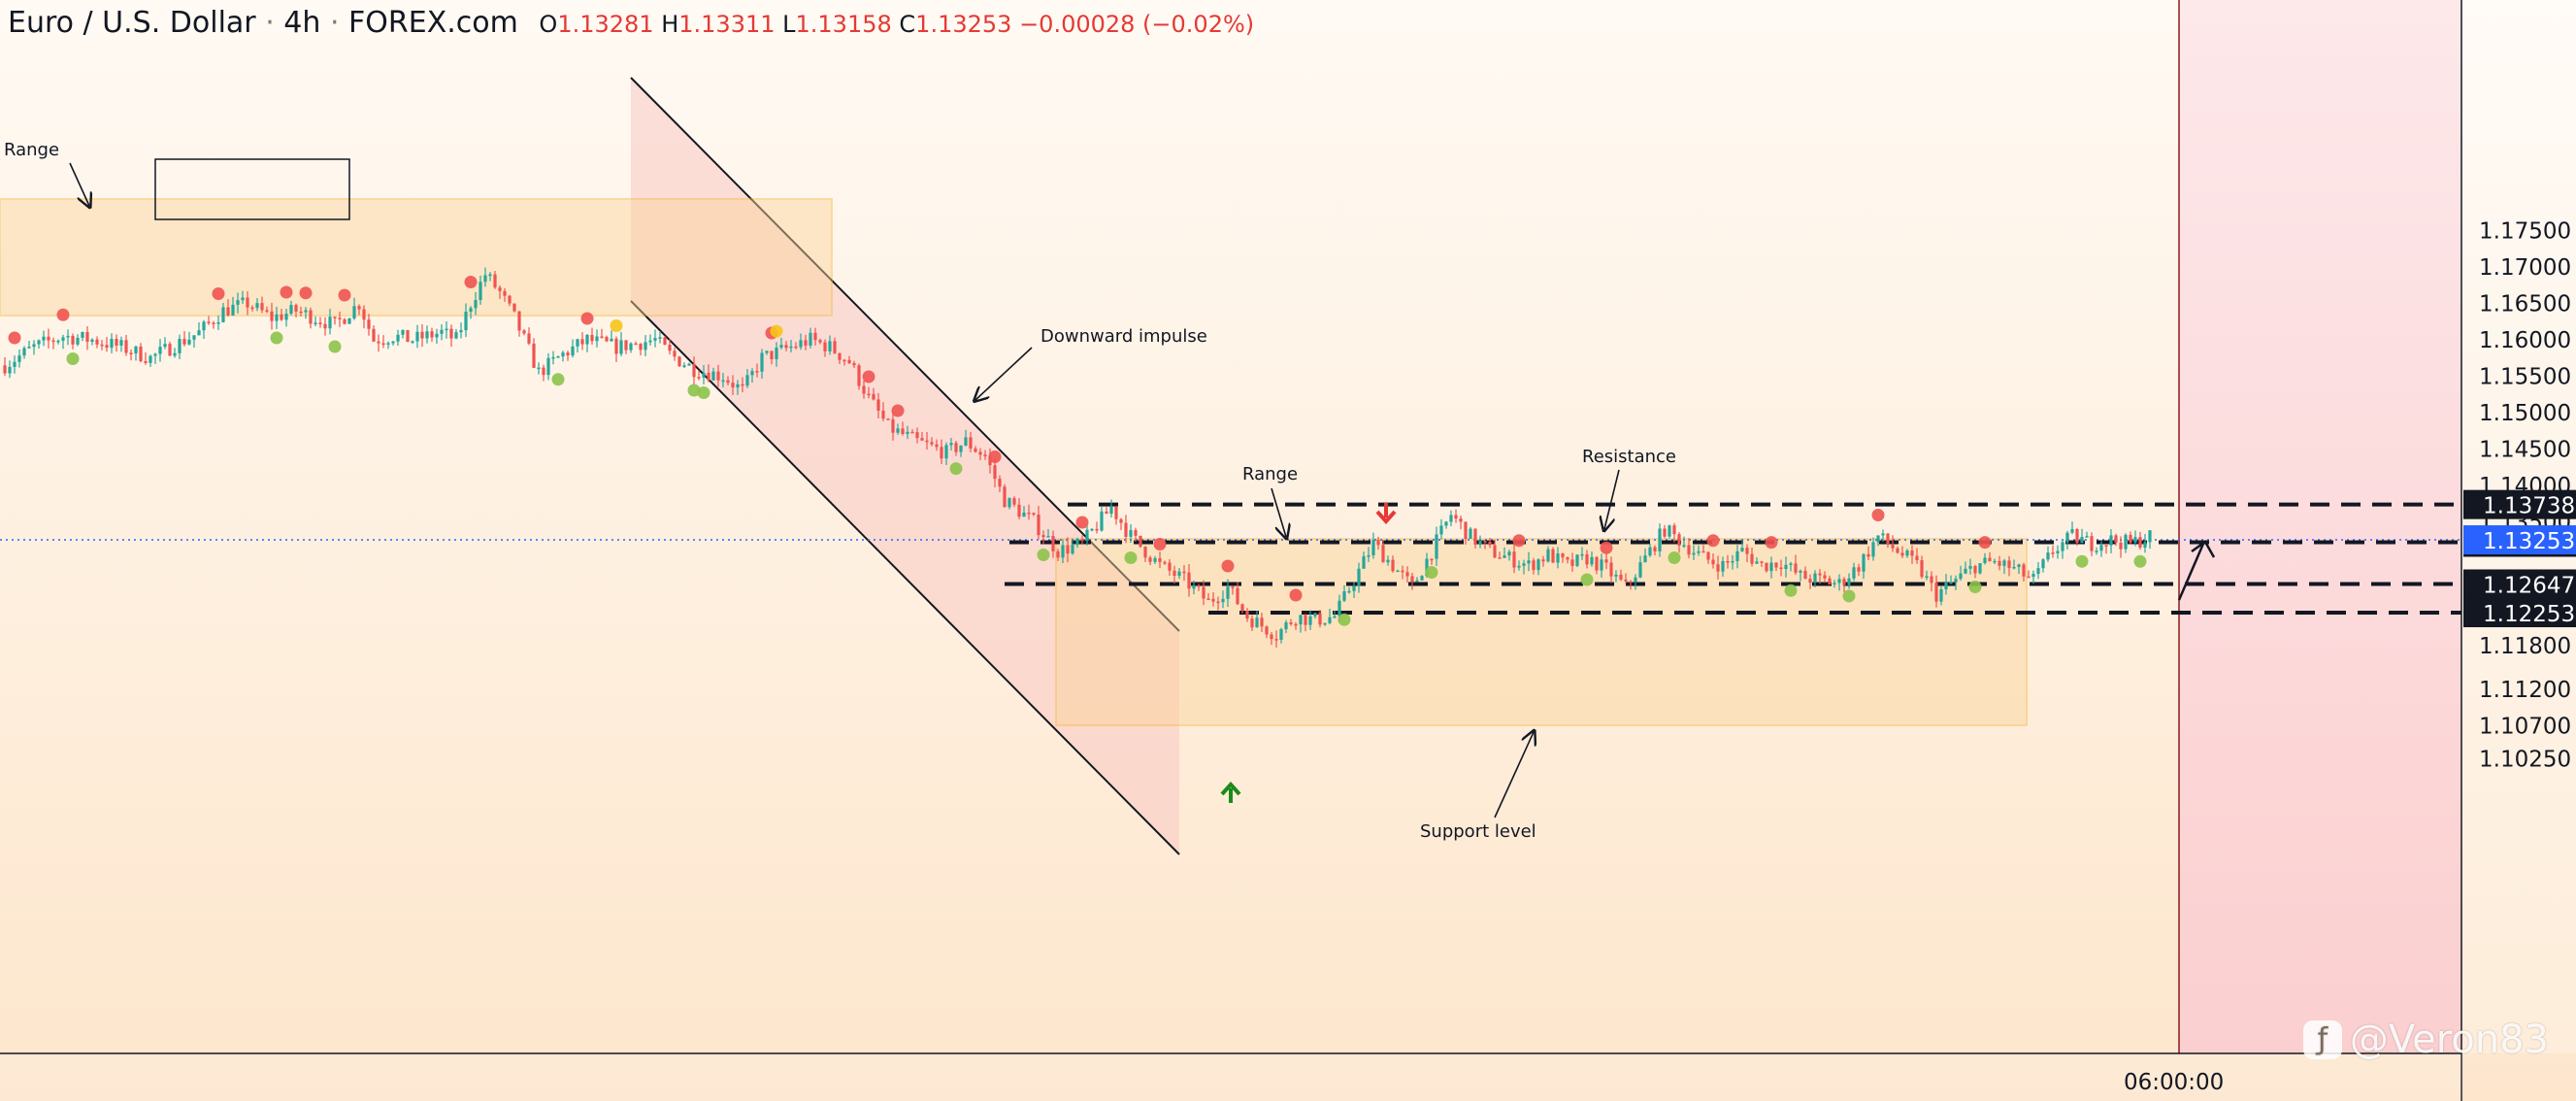 Image resolution: width=2576 pixels, height=1101 pixels. What do you see at coordinates (2525, 451) in the screenshot?
I see `y-tick-label: 1.14500` at bounding box center [2525, 451].